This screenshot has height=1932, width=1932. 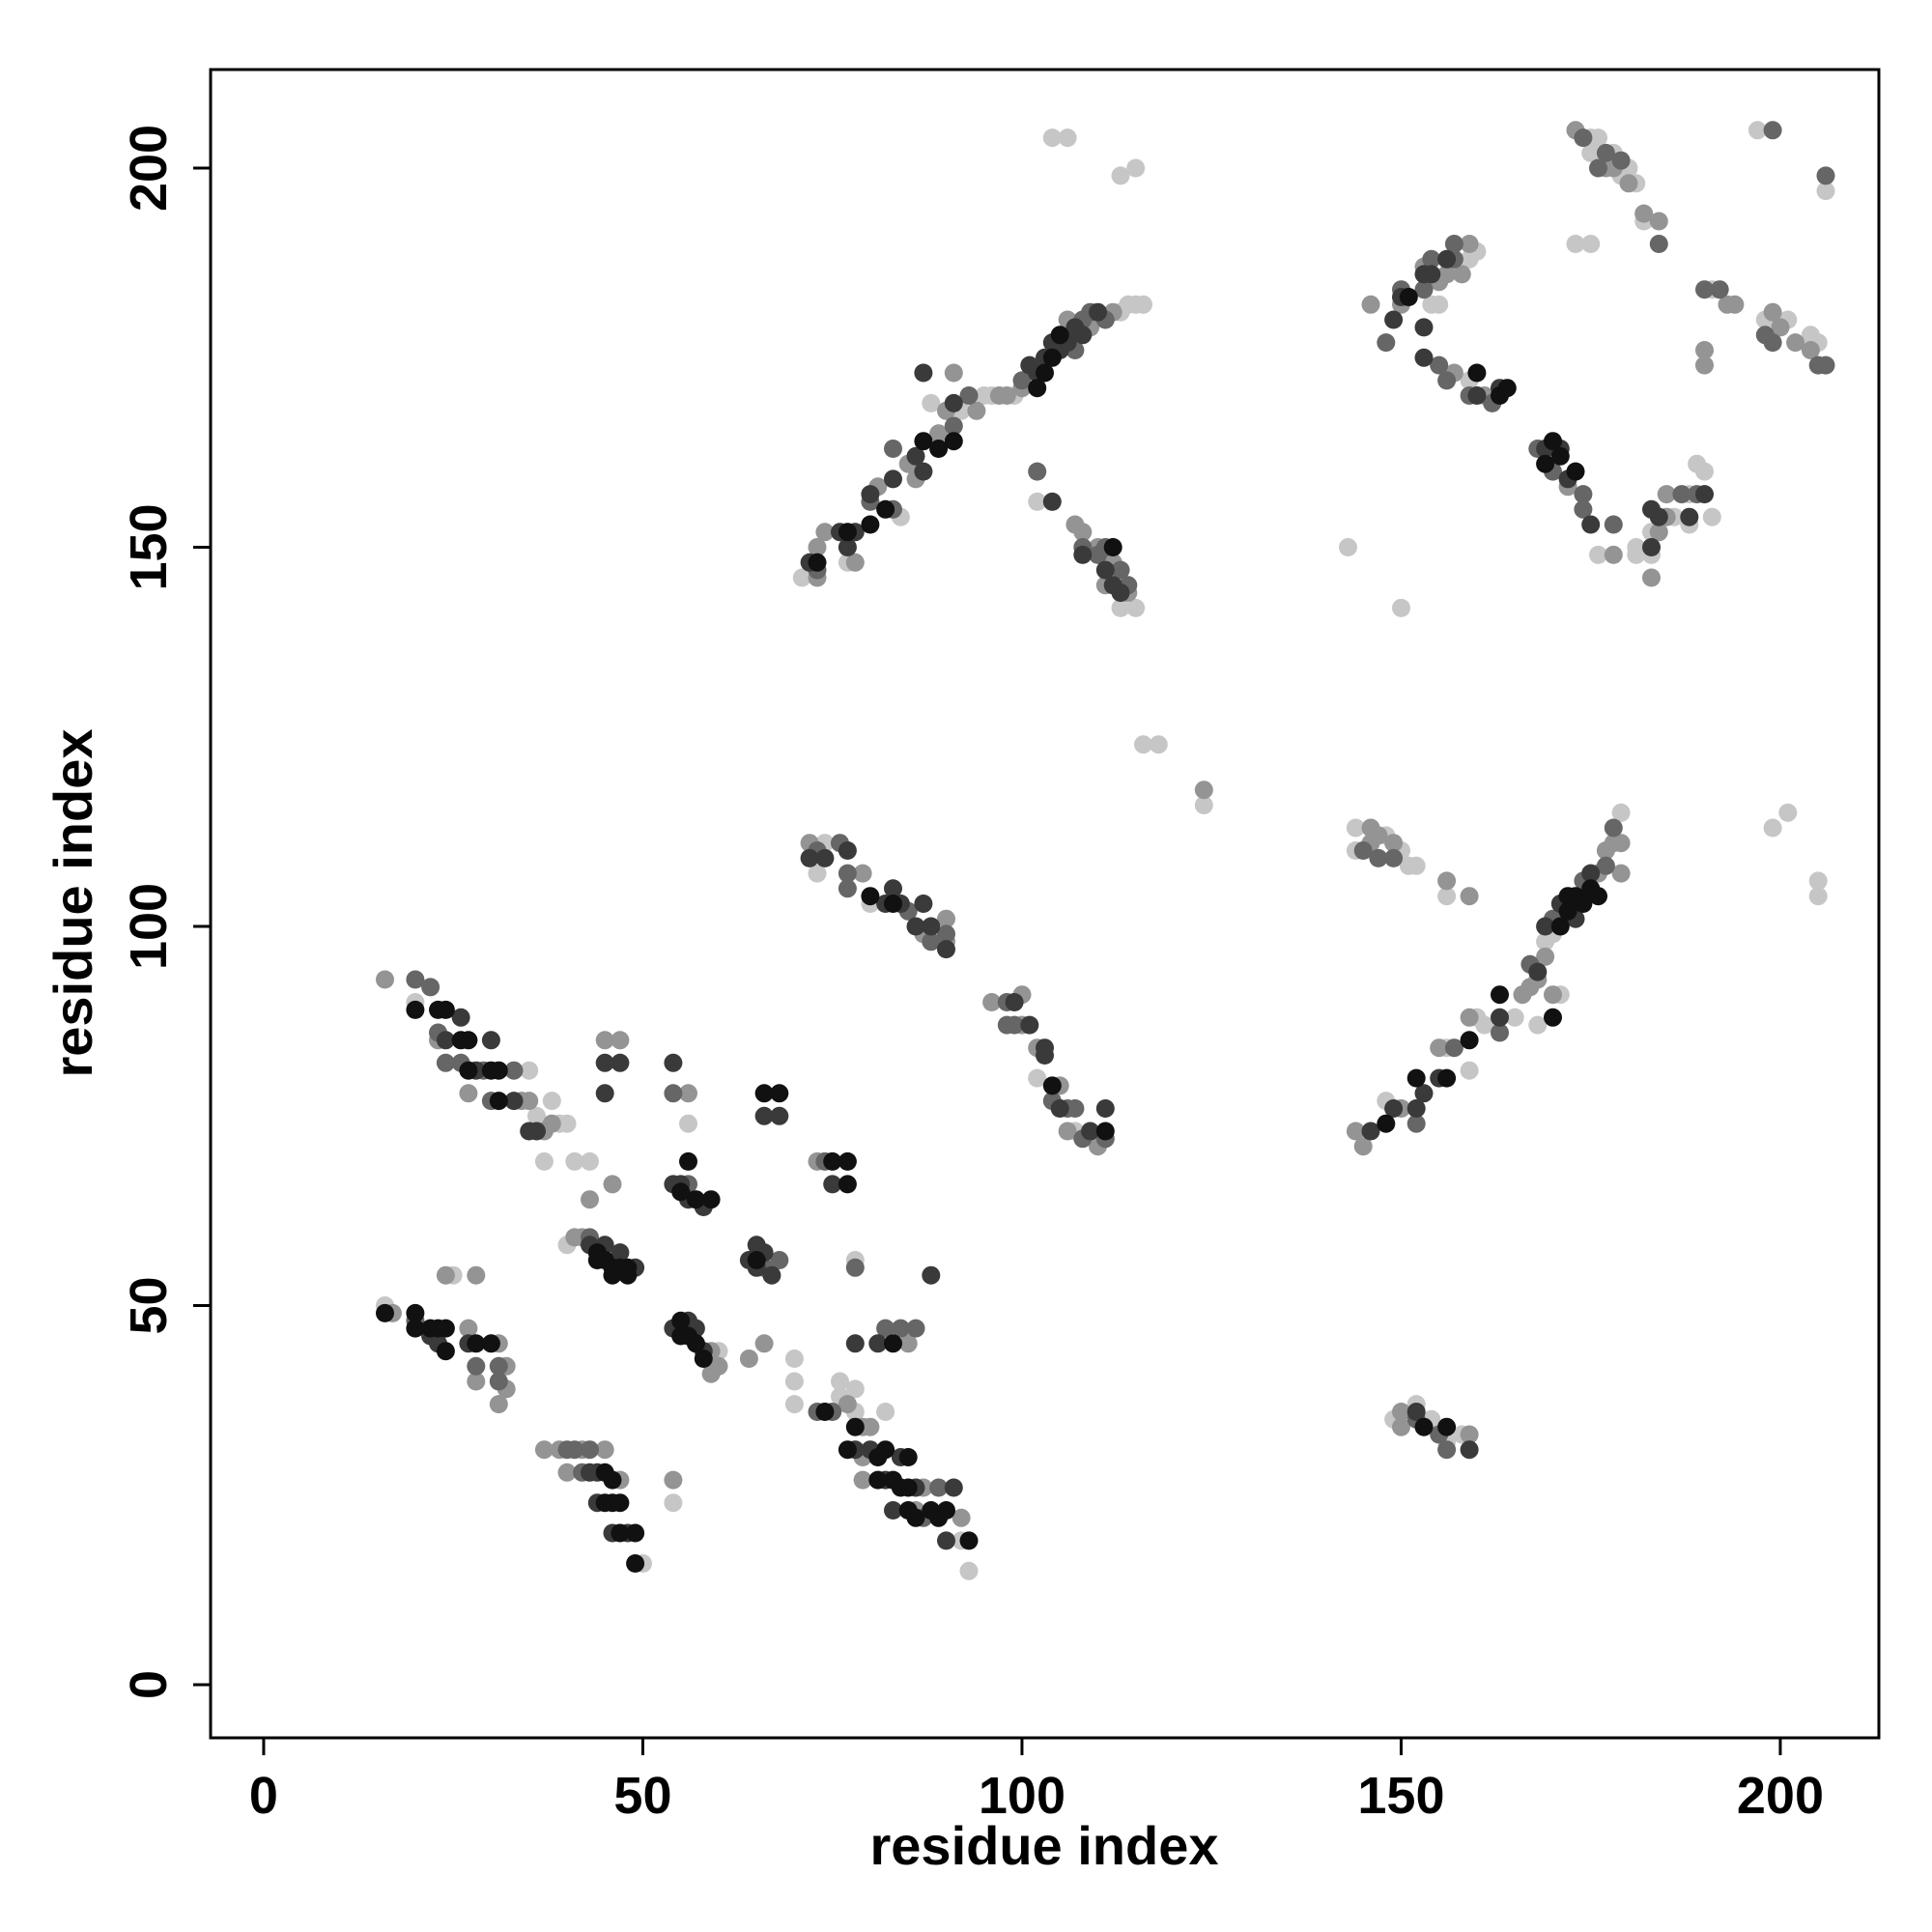 I want to click on y-tick-label: 200, so click(x=149, y=168).